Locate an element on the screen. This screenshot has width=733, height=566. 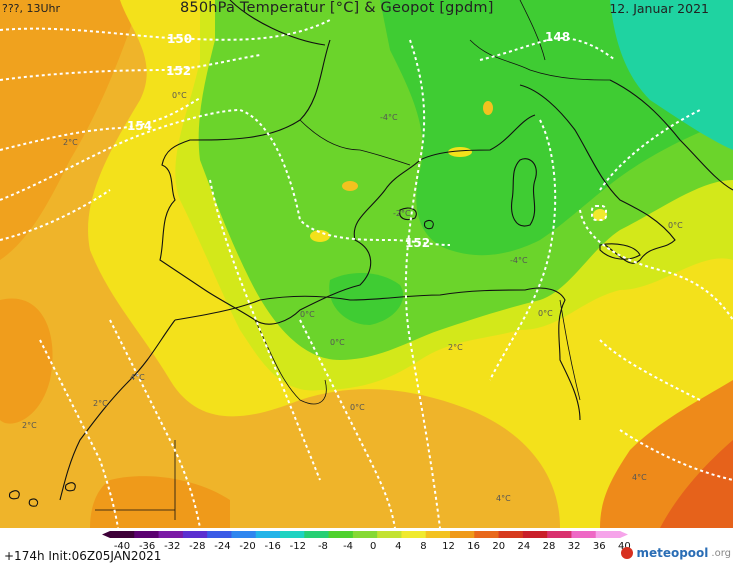
legend-arrow-high is located at coordinates (624, 534).